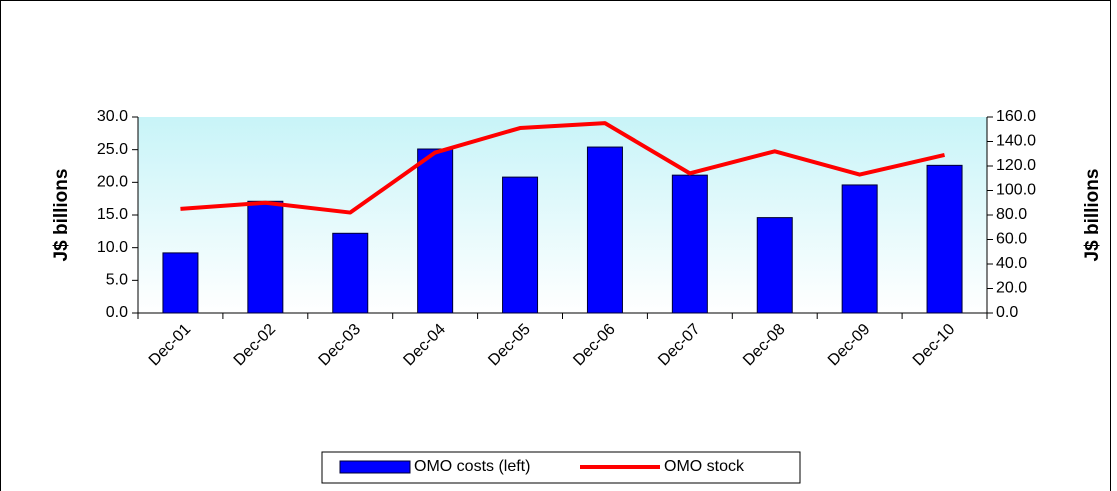  Describe the element at coordinates (509, 345) in the screenshot. I see `x-tick-label: Dec-05` at that location.